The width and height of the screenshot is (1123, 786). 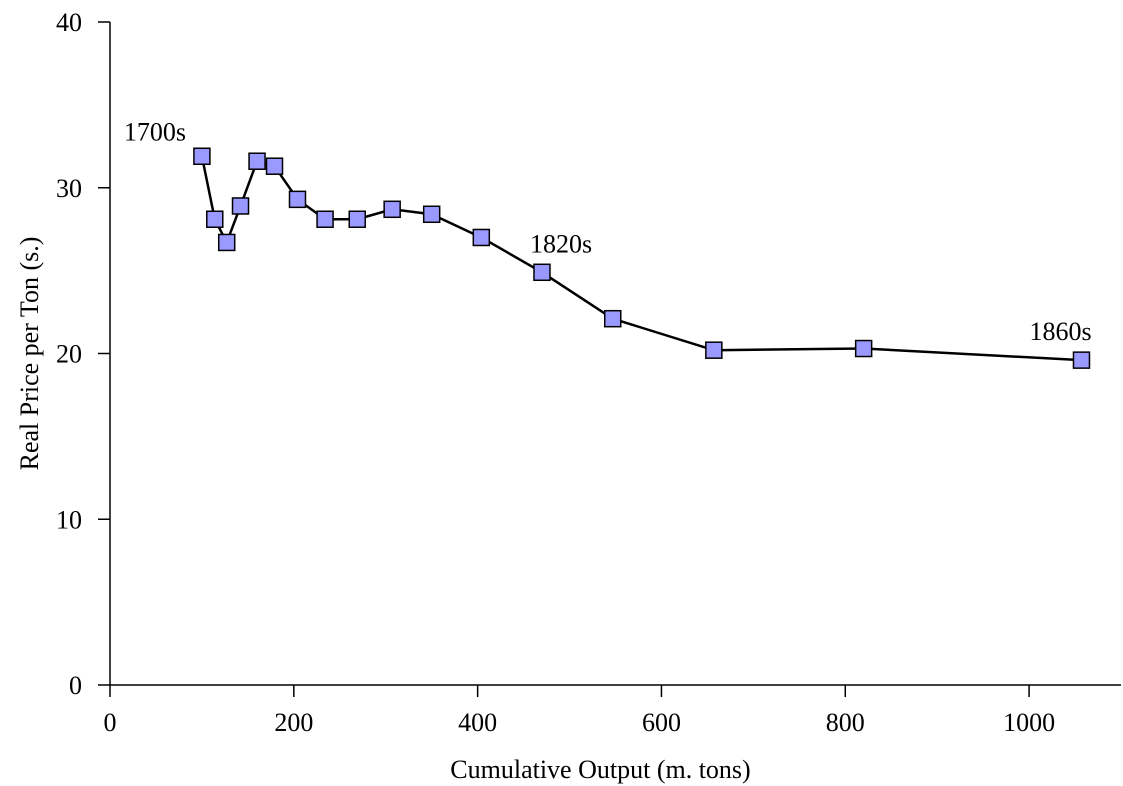 I want to click on x-tick-label: 400, so click(x=477, y=722).